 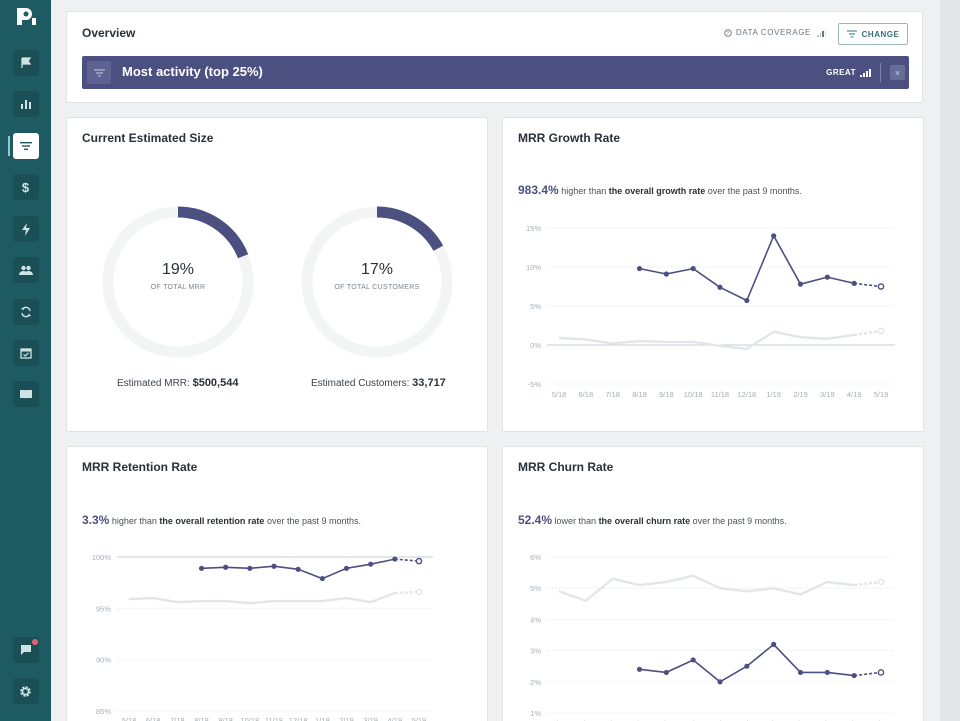 I want to click on people-icon, so click(x=25, y=270).